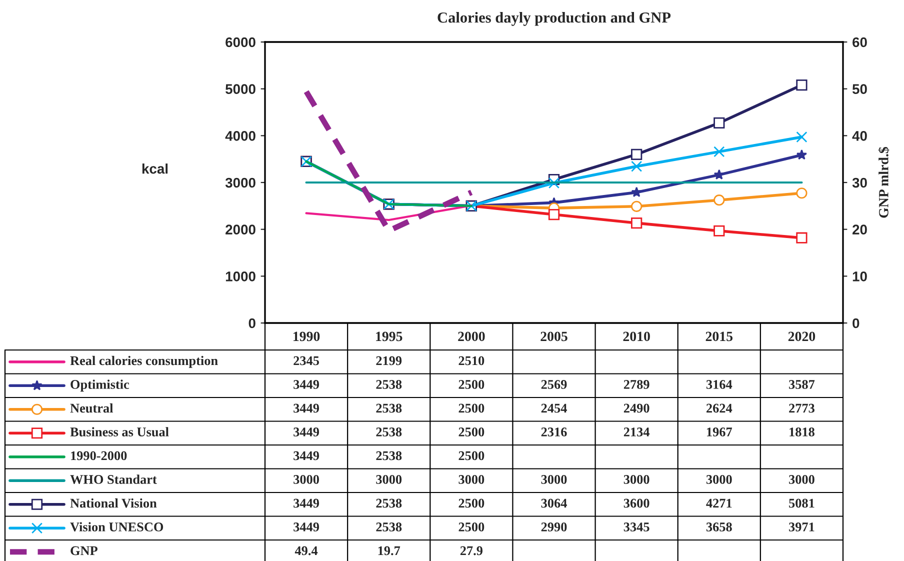  I want to click on y-tick-label: 4000, so click(240, 136).